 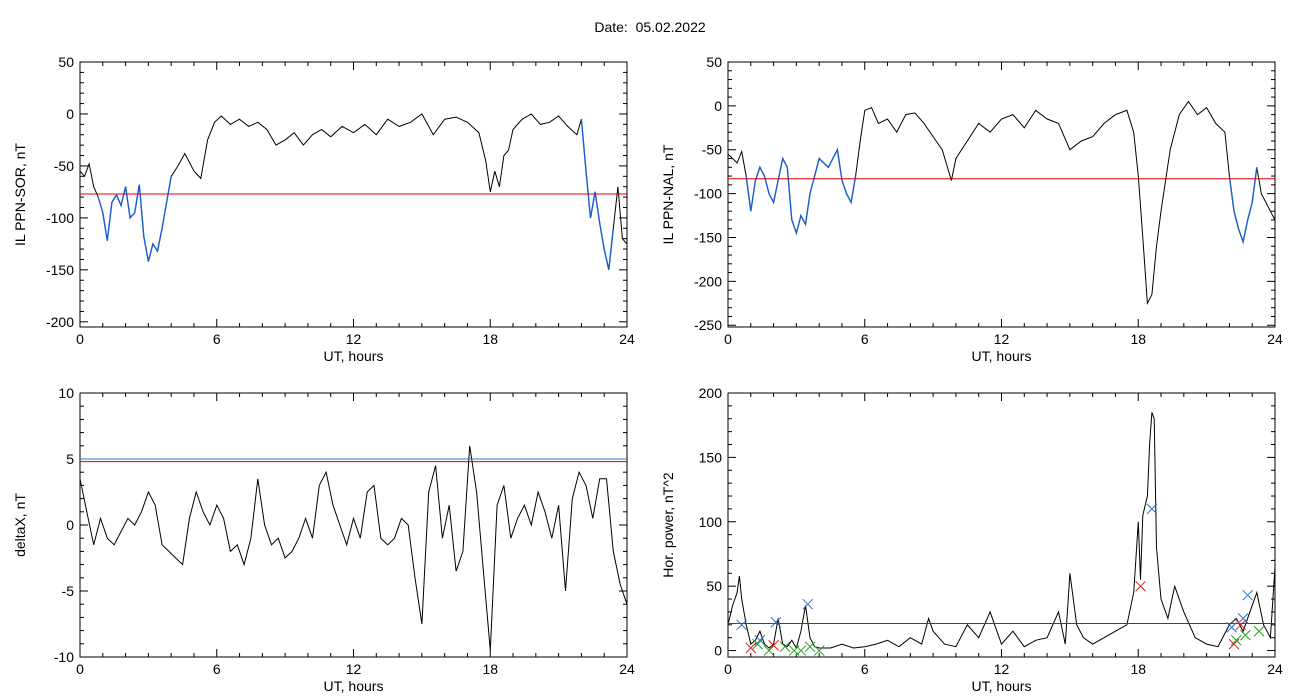 I want to click on y-tick-label: 150, so click(x=711, y=457).